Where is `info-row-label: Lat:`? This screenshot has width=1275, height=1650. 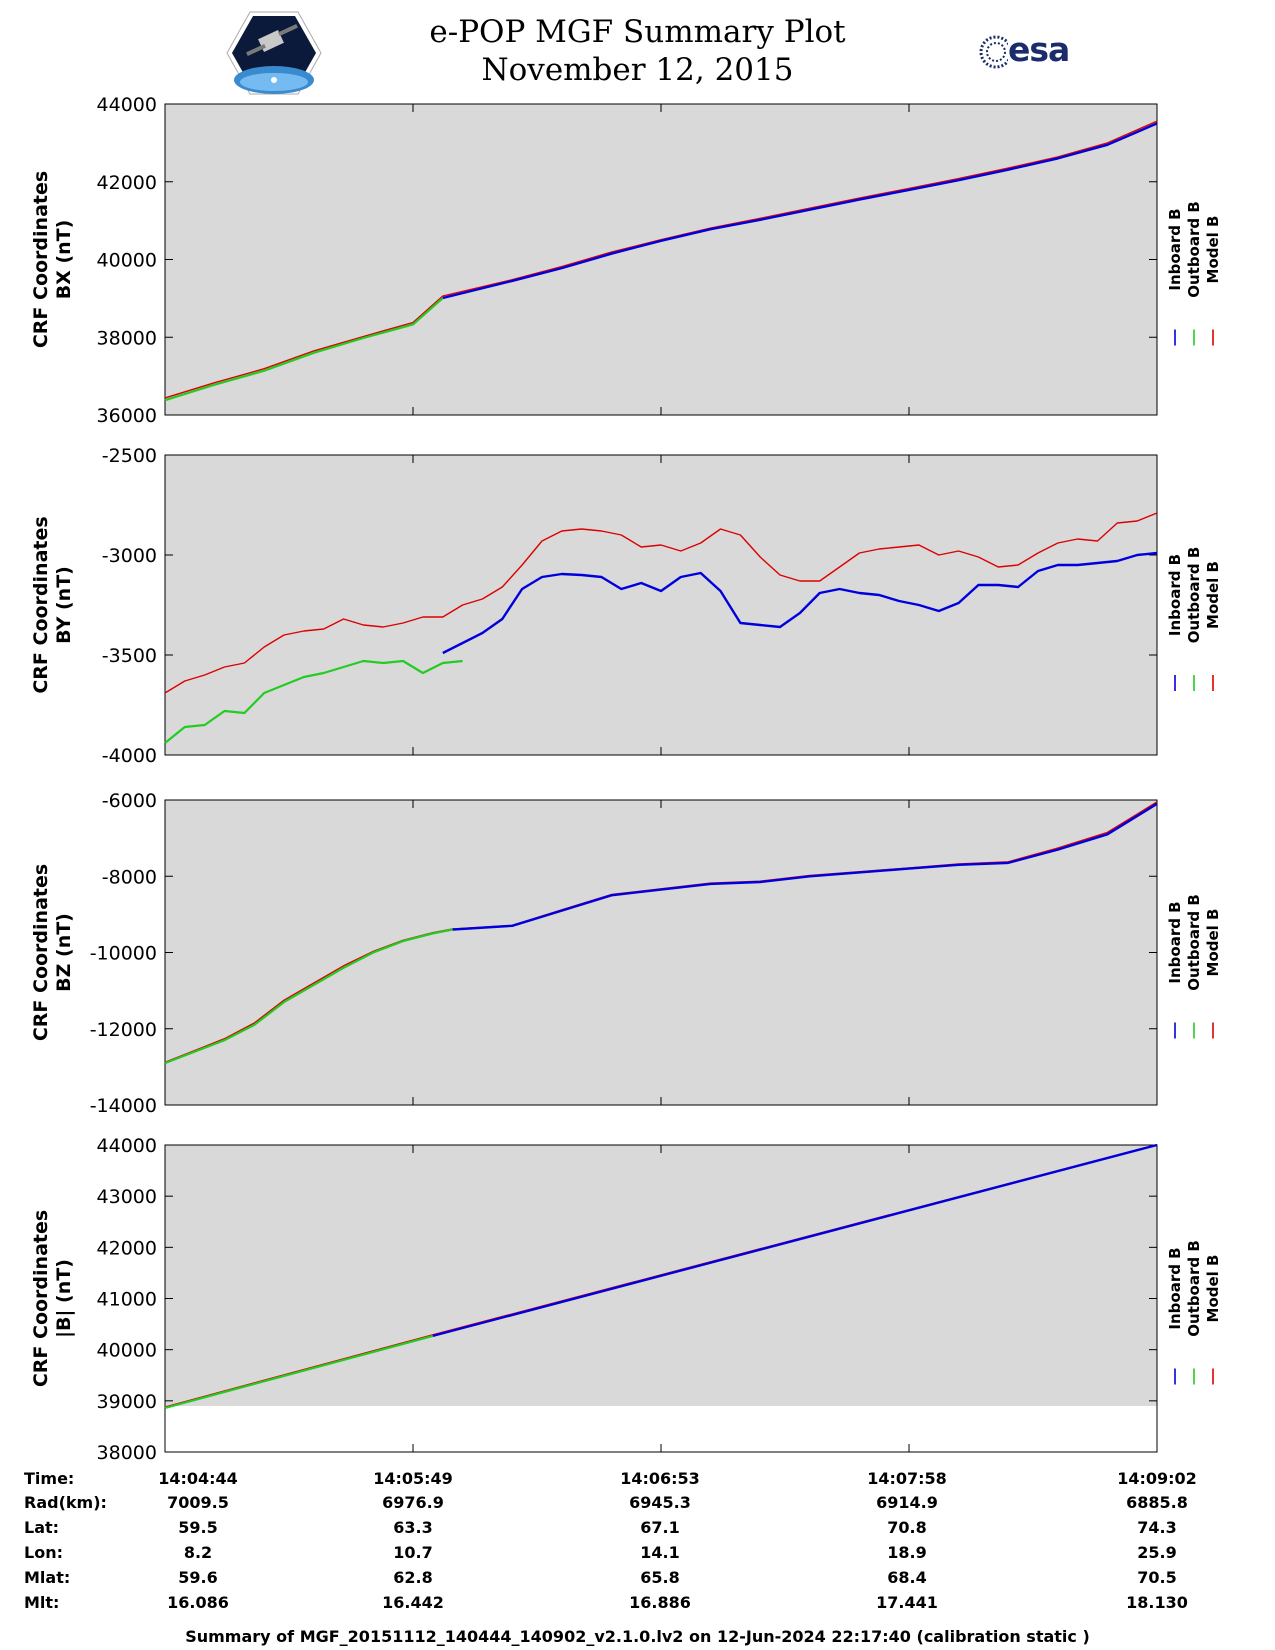
info-row-label: Lat: is located at coordinates (41, 1527).